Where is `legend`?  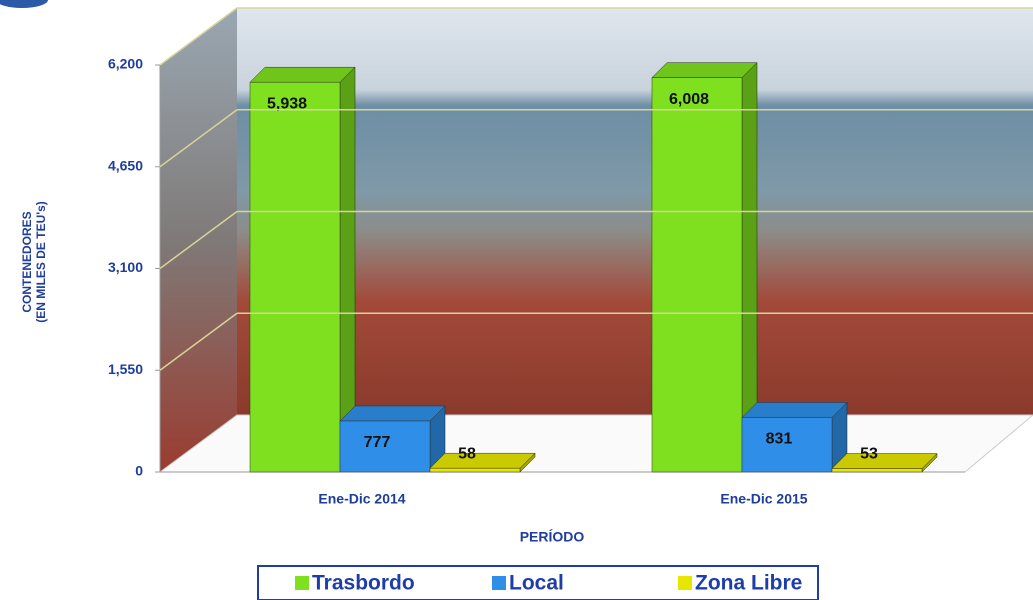
legend is located at coordinates (538, 582).